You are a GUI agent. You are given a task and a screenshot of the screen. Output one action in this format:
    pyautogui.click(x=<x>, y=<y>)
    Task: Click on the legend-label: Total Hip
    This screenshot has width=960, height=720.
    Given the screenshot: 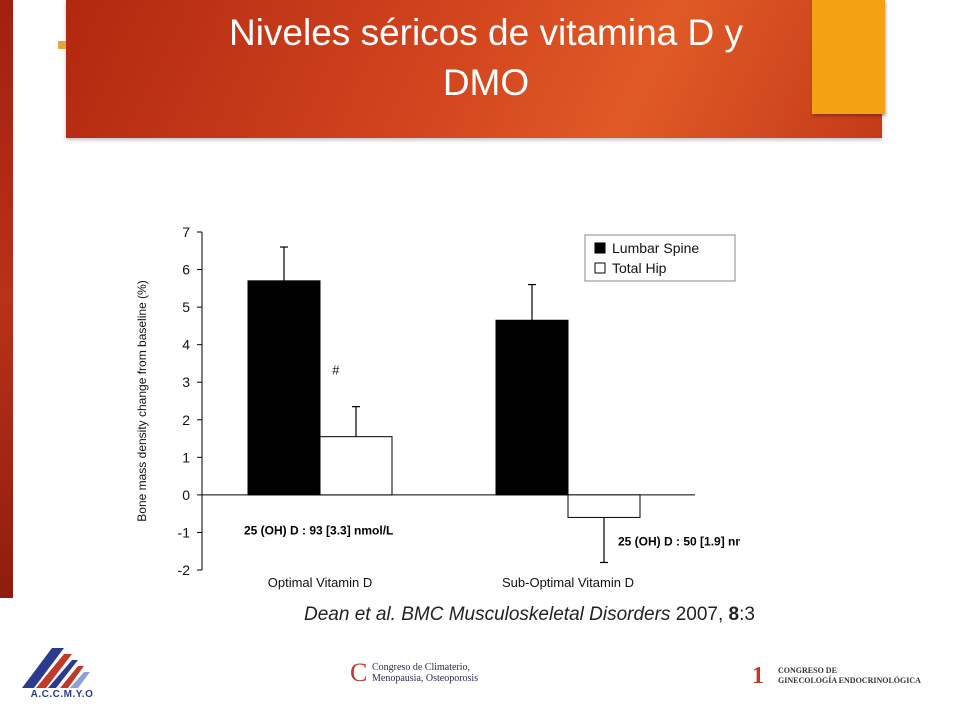 What is the action you would take?
    pyautogui.click(x=639, y=268)
    